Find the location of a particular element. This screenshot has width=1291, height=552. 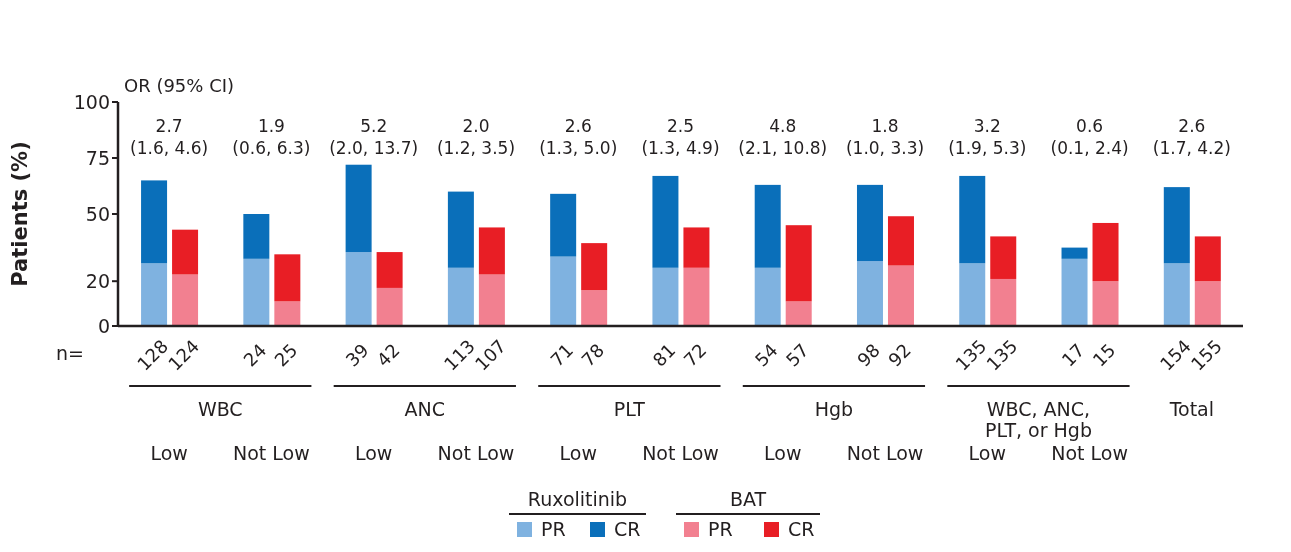

annotation: 1.9 (0.6, 6.3) is located at coordinates (271, 137).